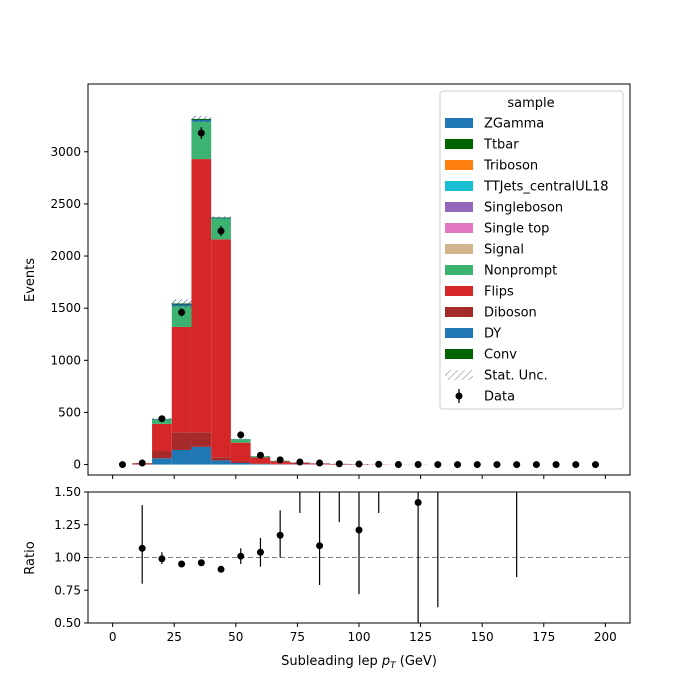 Image resolution: width=700 pixels, height=700 pixels. I want to click on main-y-tick-label-0: 0, so click(77, 465).